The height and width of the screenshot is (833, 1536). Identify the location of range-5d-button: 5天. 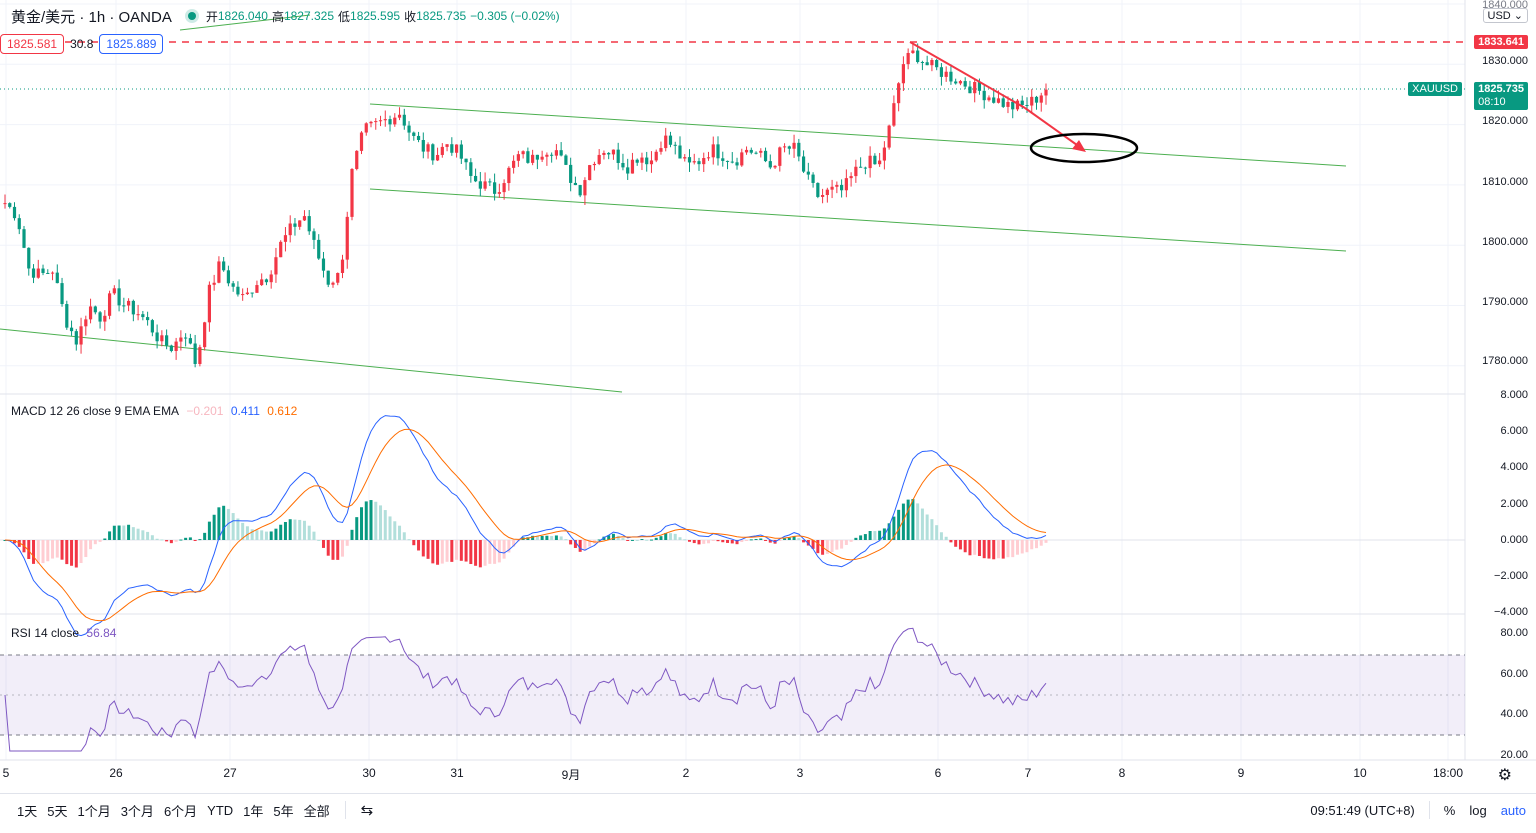
(57, 811).